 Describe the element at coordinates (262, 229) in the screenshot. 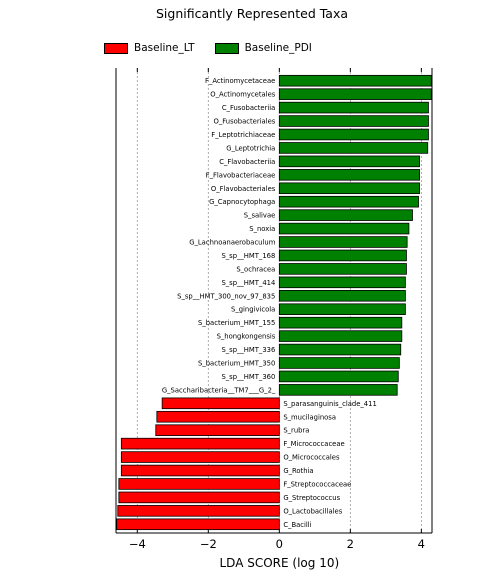

I see `bar-label: S_noxia` at that location.